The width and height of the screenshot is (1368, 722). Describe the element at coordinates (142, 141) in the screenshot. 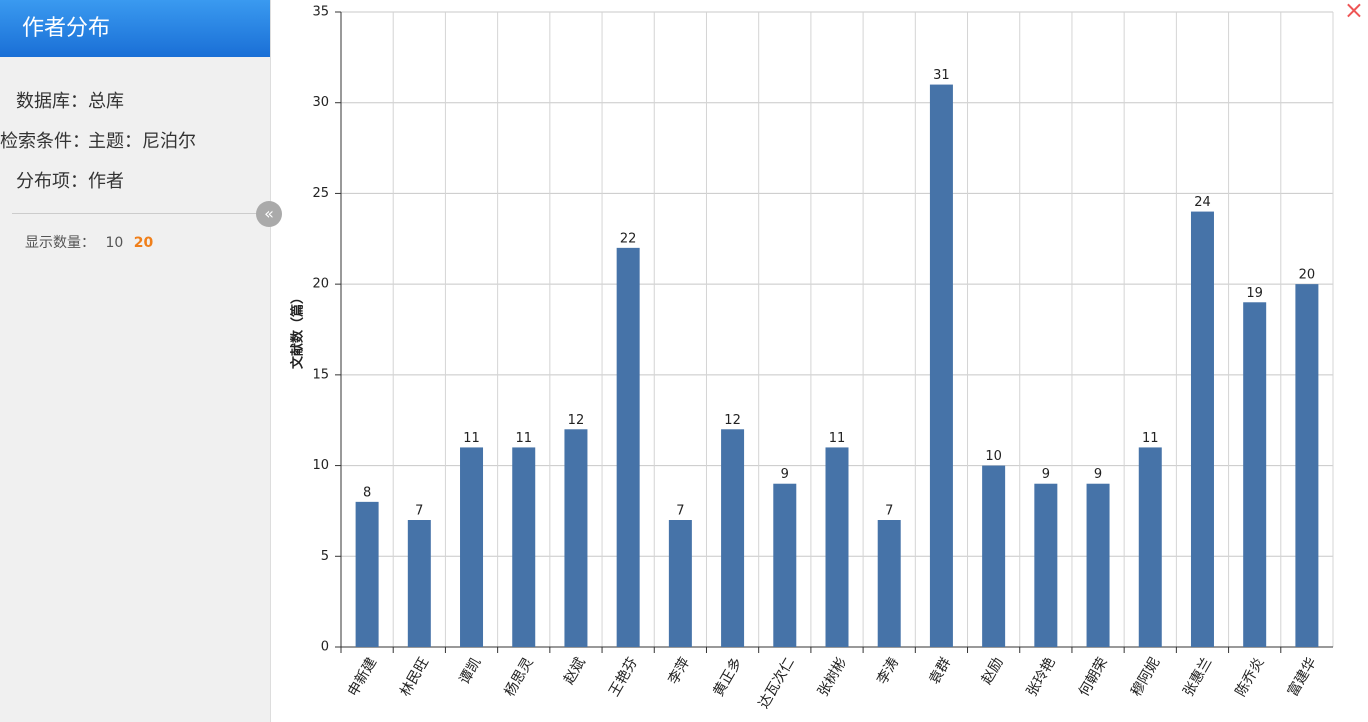

I see `field-value: 主题：尼泊尔` at that location.